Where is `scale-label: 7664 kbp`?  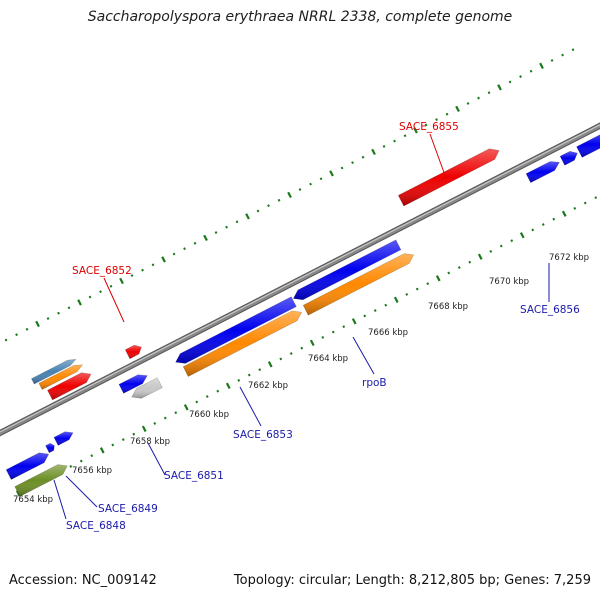
scale-label: 7664 kbp is located at coordinates (328, 359).